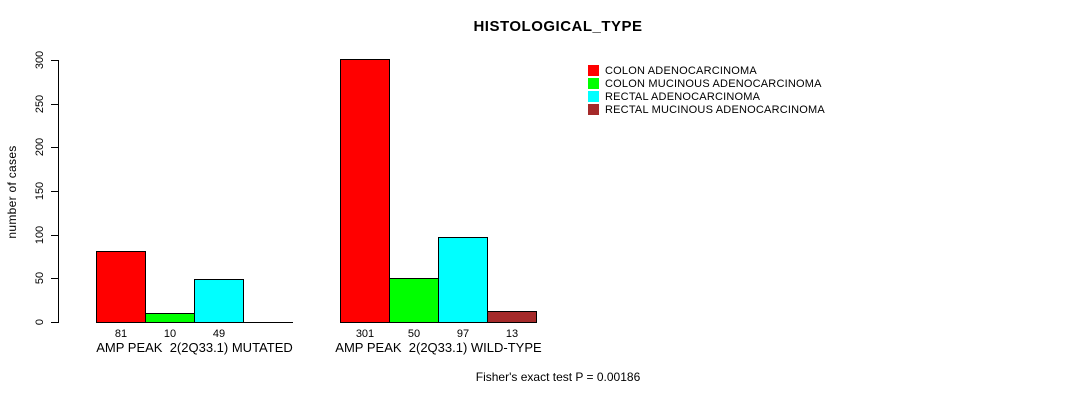  Describe the element at coordinates (463, 334) in the screenshot. I see `bar-value-label: 97` at that location.